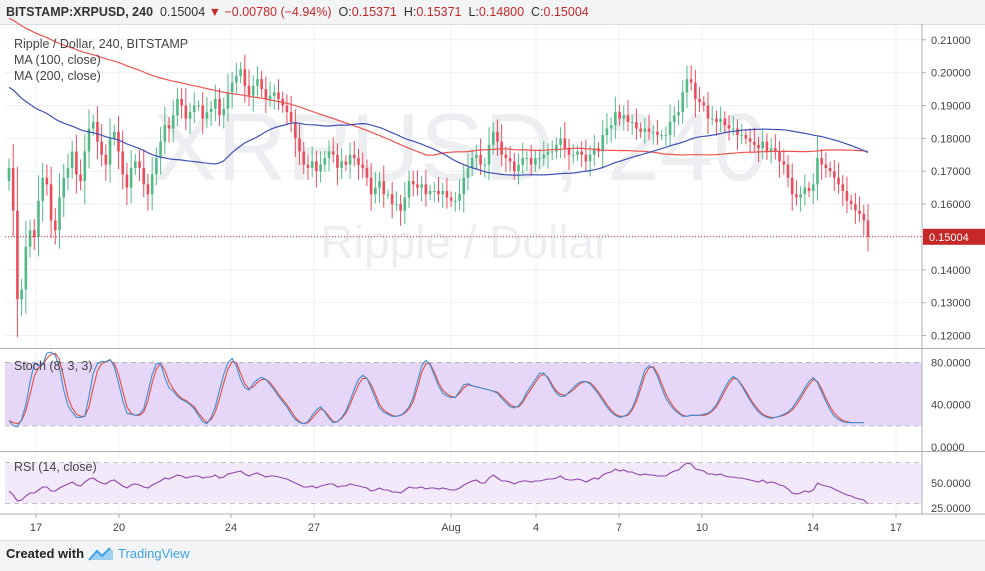  I want to click on time-tick-label: 14, so click(813, 528).